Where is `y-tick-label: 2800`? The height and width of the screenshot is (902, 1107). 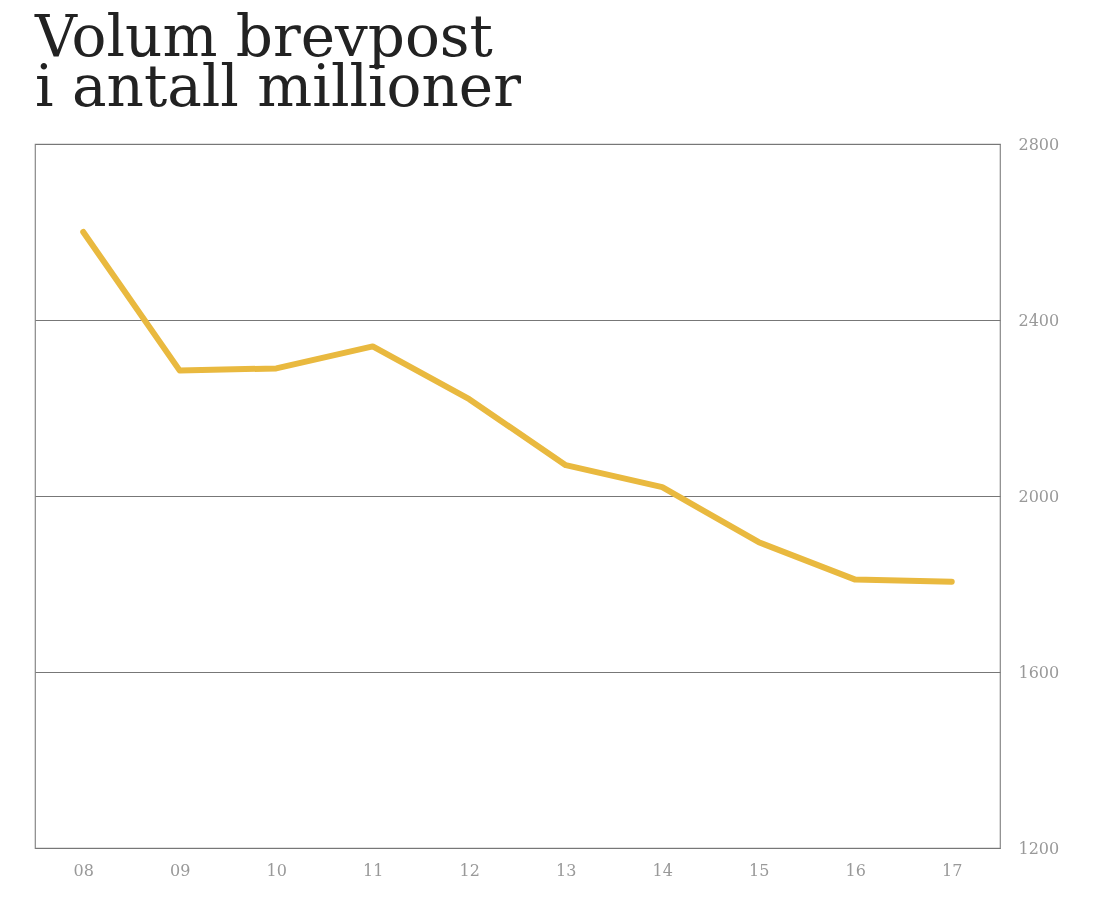 y-tick-label: 2800 is located at coordinates (1039, 144).